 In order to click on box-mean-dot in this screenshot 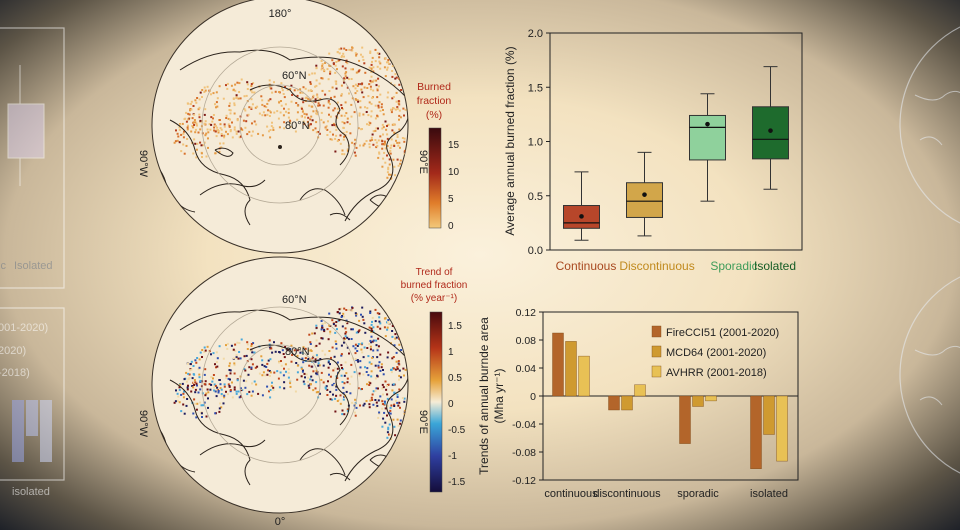, I will do `click(770, 130)`.